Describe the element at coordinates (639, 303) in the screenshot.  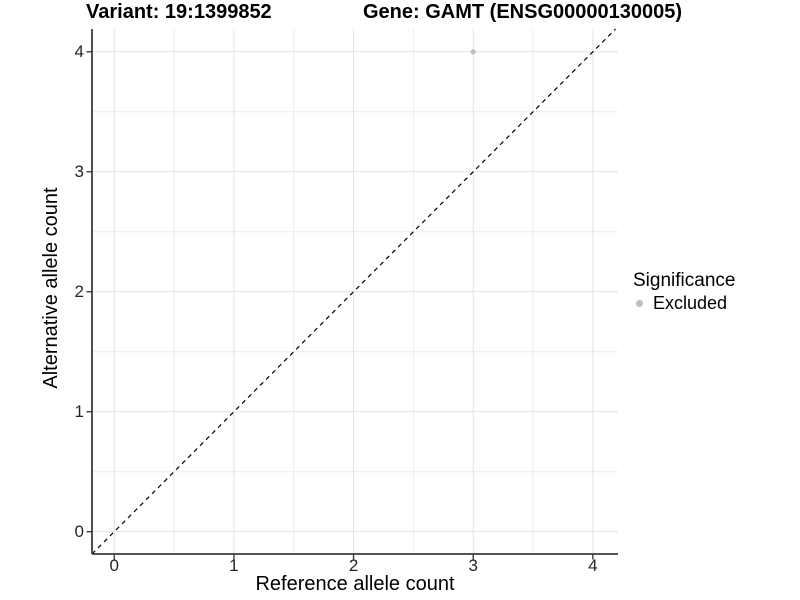
I see `legend-dot-excluded-icon` at that location.